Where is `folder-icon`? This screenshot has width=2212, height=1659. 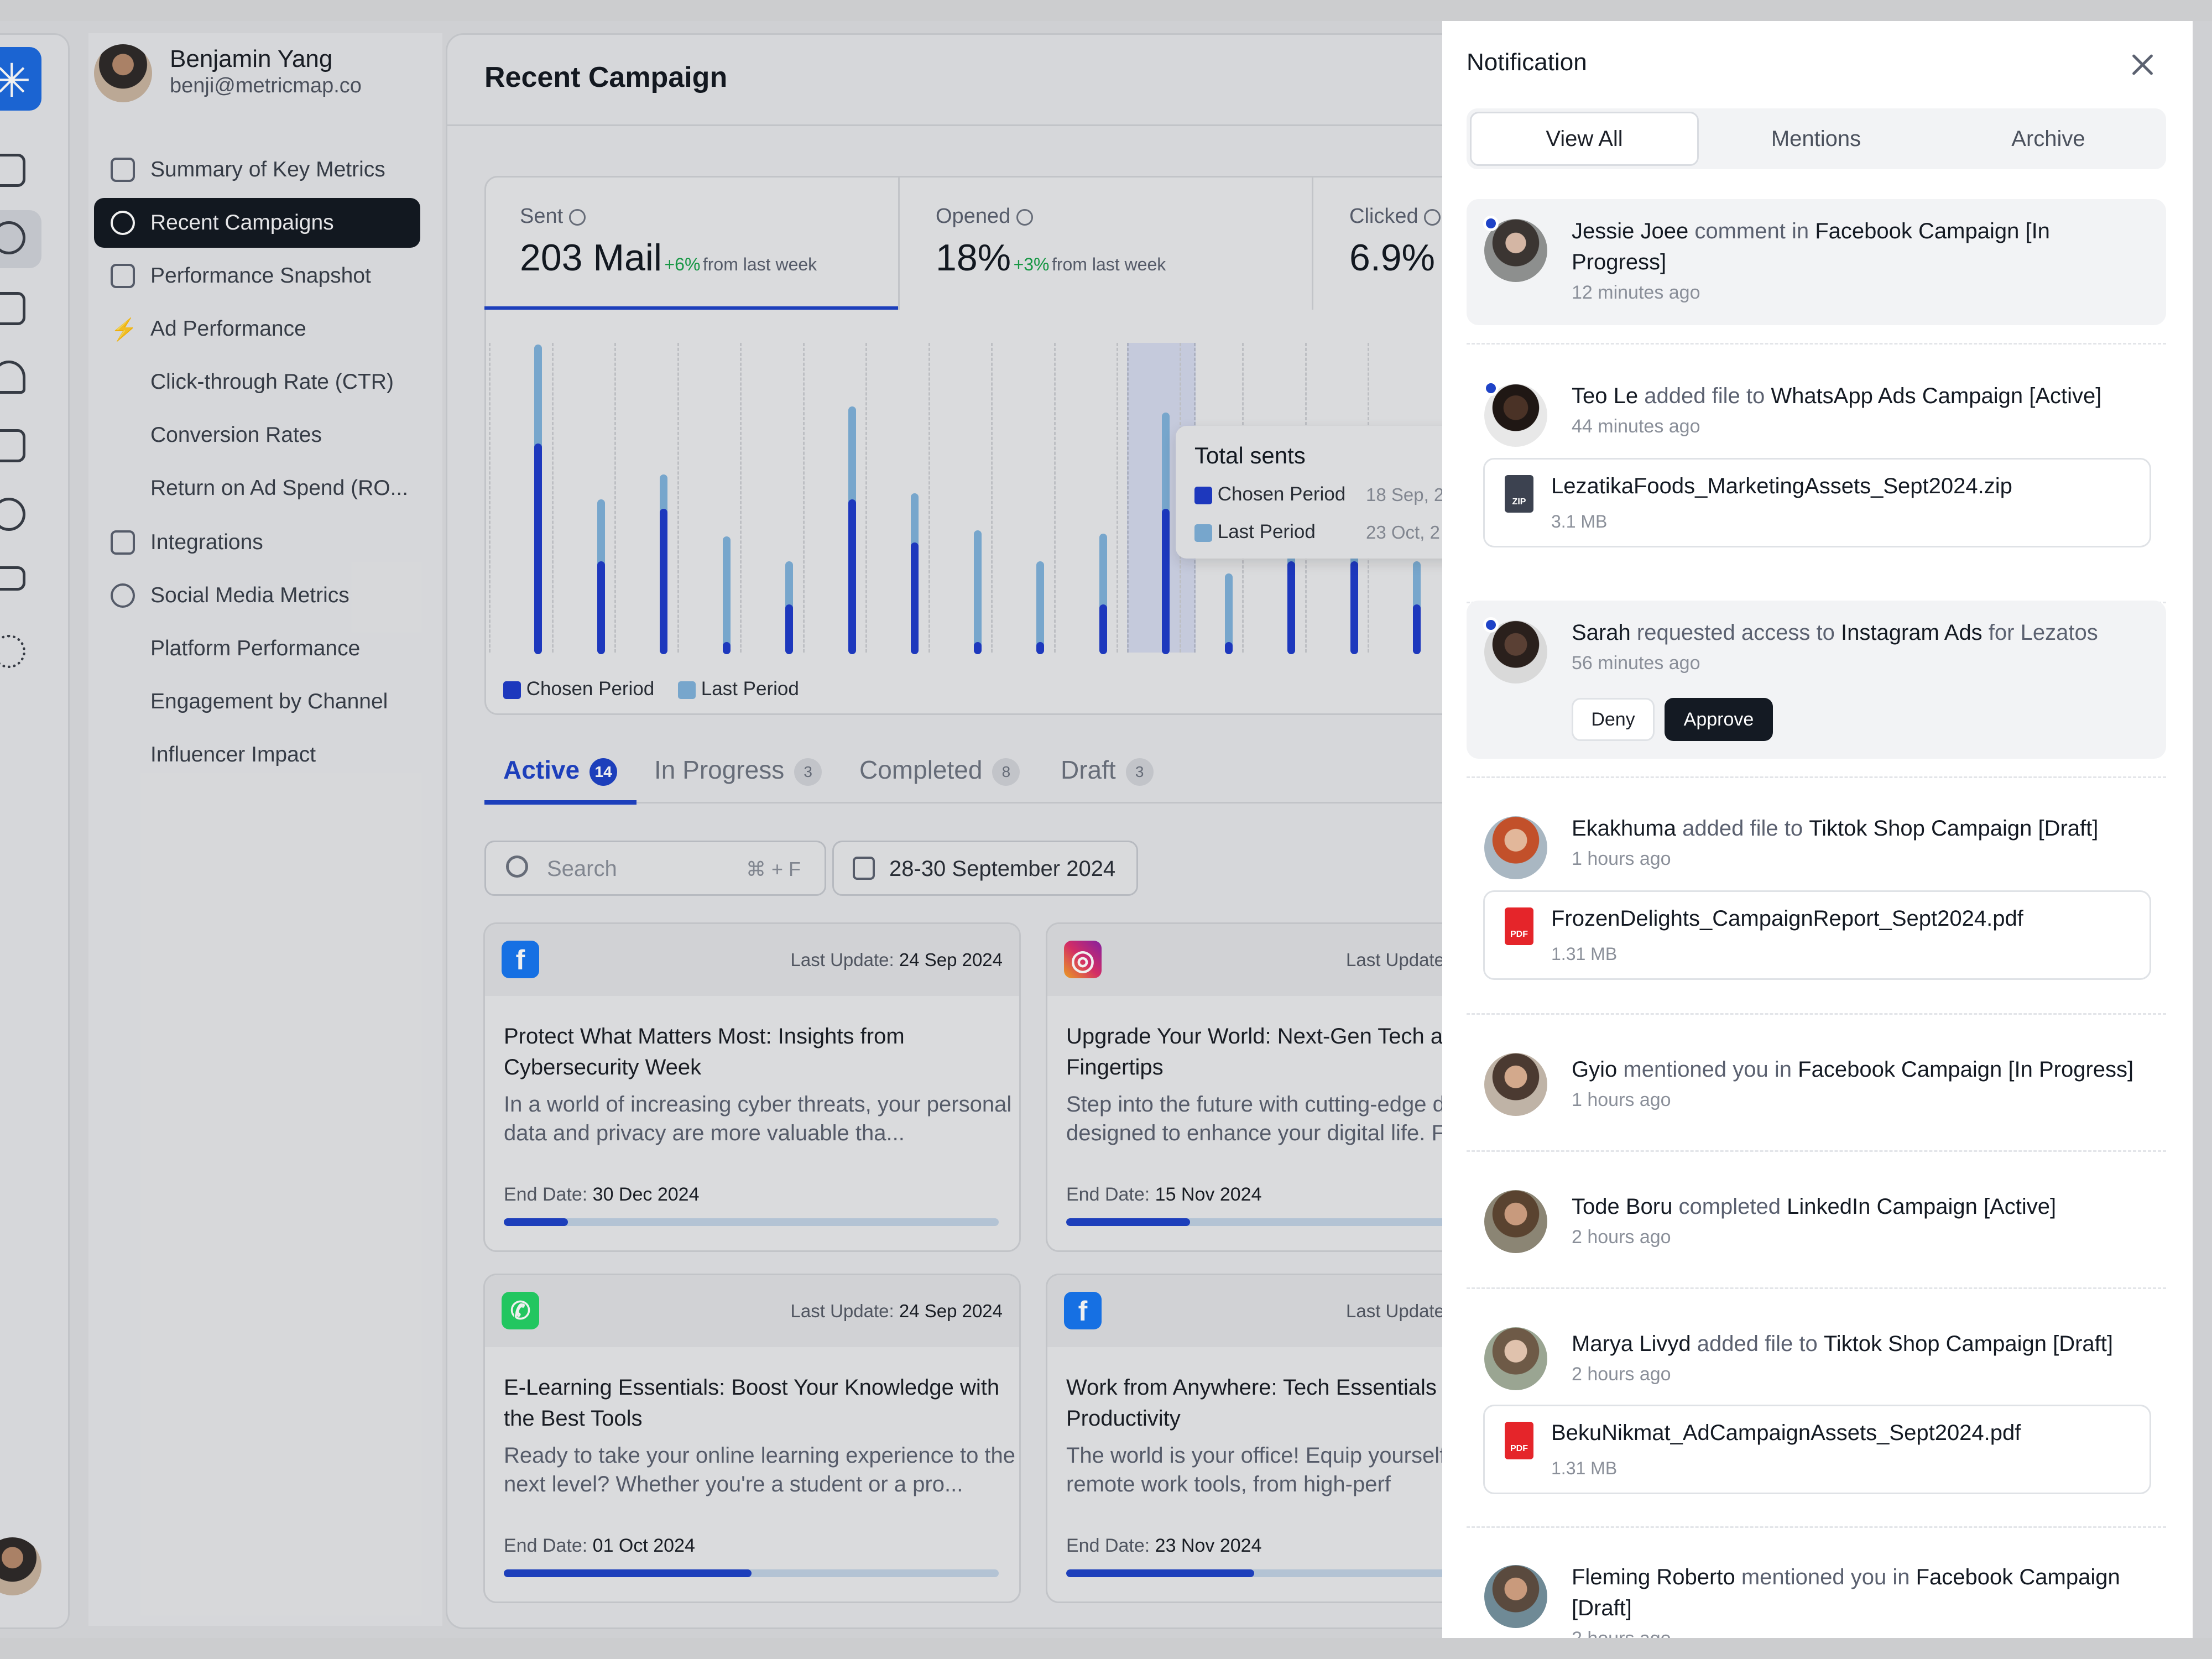 folder-icon is located at coordinates (12, 446).